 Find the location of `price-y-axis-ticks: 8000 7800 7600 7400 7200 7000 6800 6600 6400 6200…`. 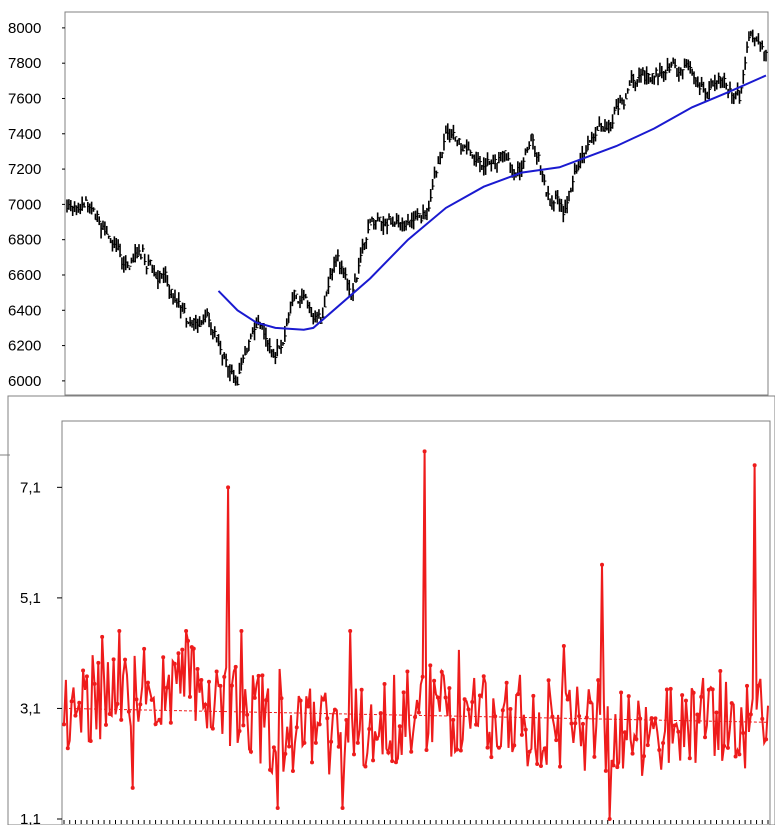

price-y-axis-ticks: 8000 7800 7600 7400 7200 7000 6800 6600 6400 6200… is located at coordinates (36, 205).